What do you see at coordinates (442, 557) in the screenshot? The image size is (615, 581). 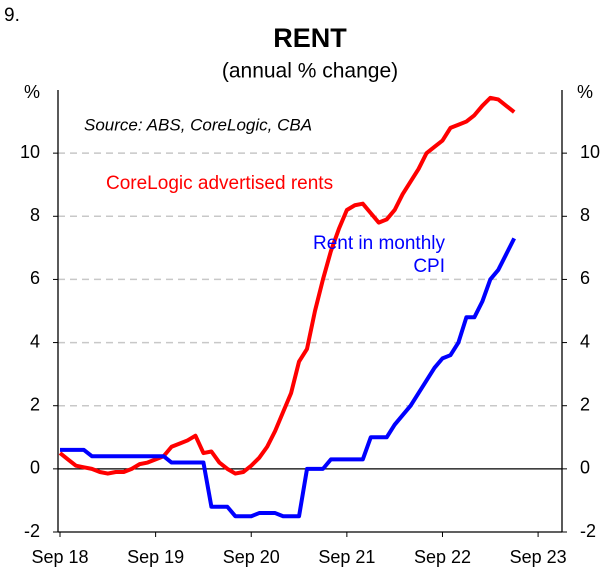 I see `x-tick-label: Sep 22` at bounding box center [442, 557].